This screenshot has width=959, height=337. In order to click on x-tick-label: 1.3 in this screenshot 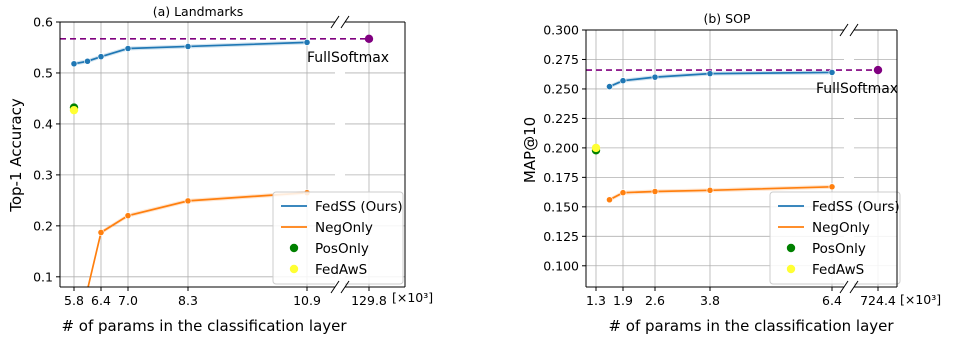, I will do `click(596, 300)`.